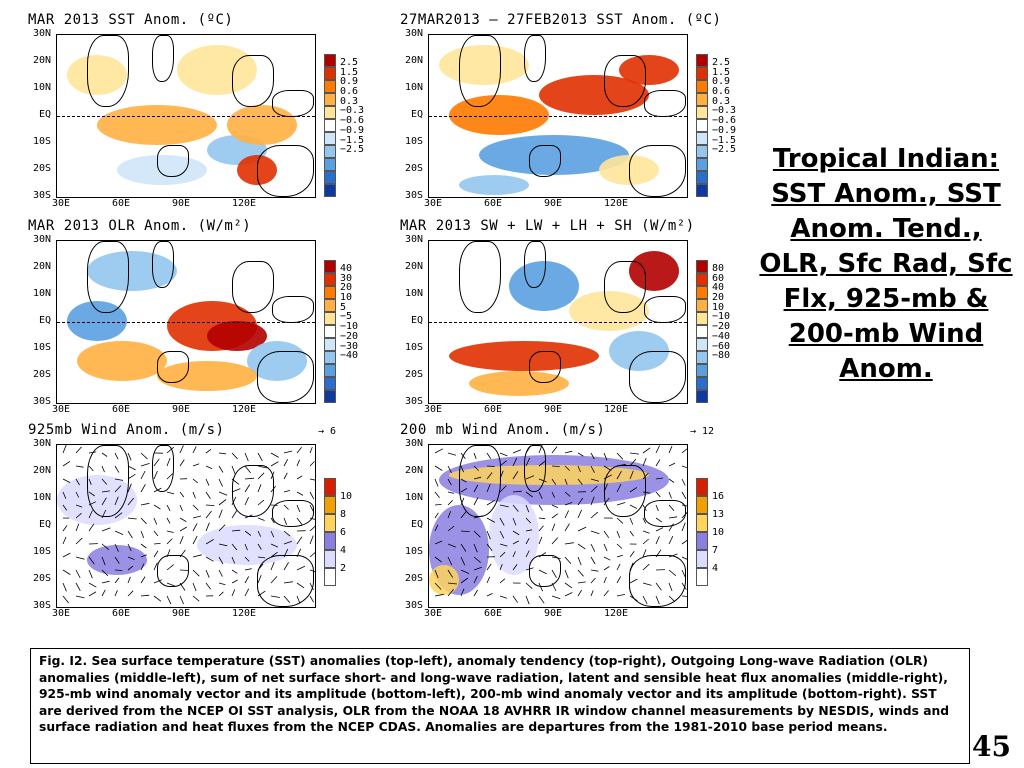  What do you see at coordinates (724, 130) in the screenshot?
I see `colorbar-label: −0.9` at bounding box center [724, 130].